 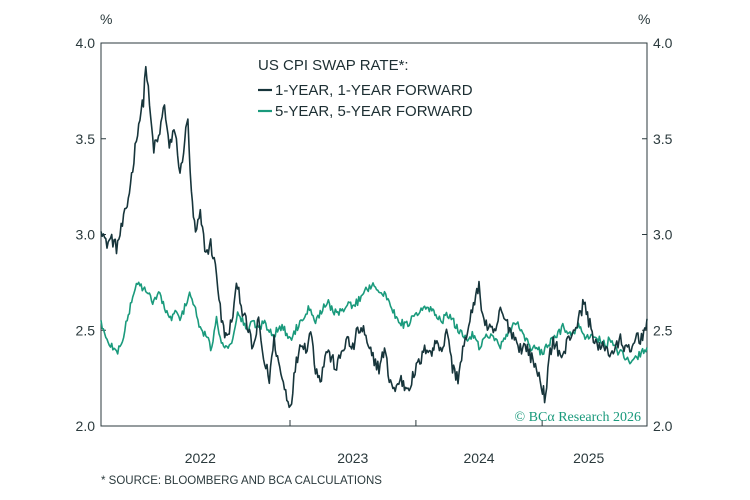 I want to click on watermark: © BCα Research 2026, so click(x=578, y=417).